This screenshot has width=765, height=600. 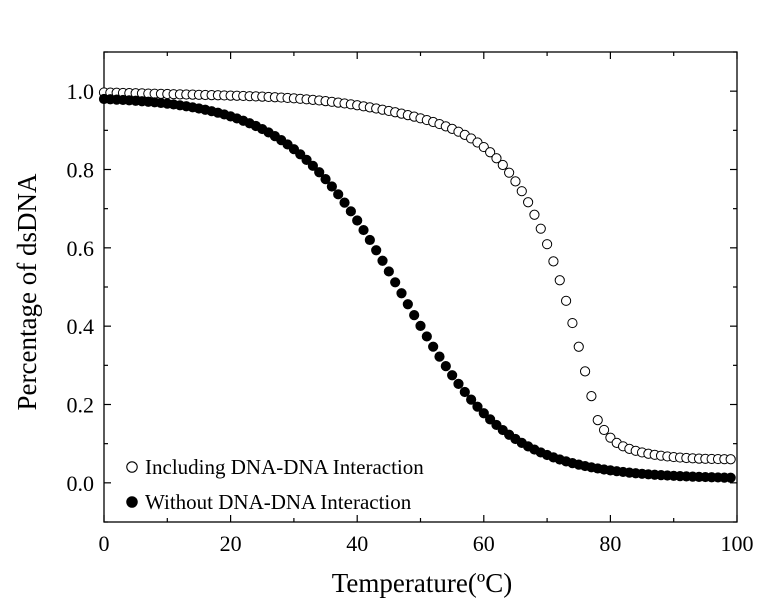 What do you see at coordinates (81, 483) in the screenshot?
I see `y-tick-label: 0.0` at bounding box center [81, 483].